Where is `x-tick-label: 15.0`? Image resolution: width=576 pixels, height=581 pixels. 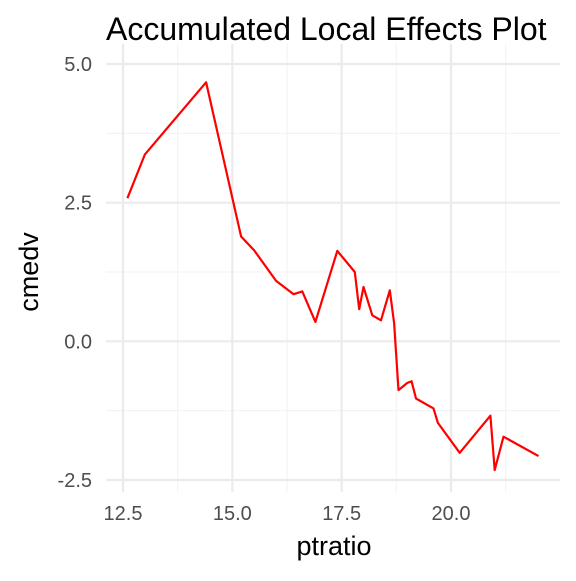
x-tick-label: 15.0 is located at coordinates (232, 514).